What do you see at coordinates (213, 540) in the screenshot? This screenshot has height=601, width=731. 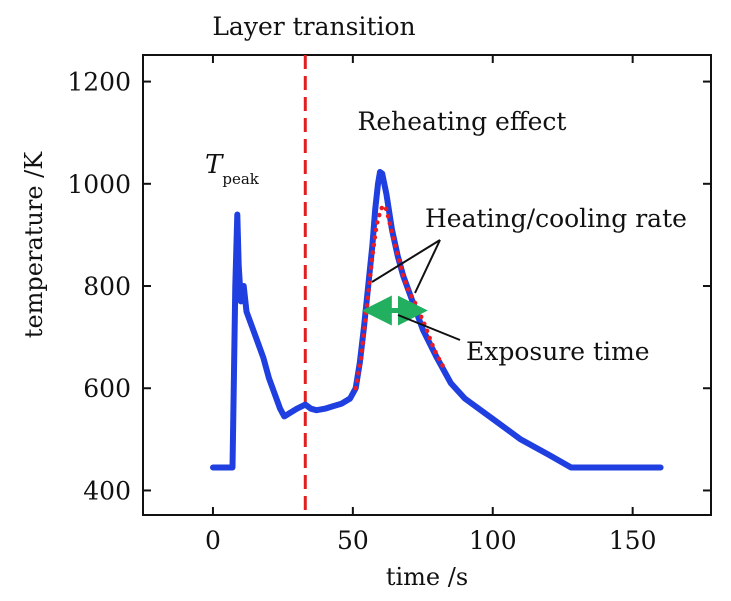 I see `x-tick-label-0: 0` at bounding box center [213, 540].